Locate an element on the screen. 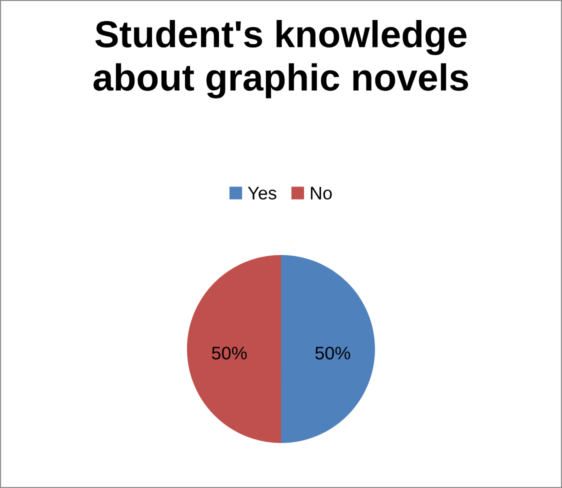 The width and height of the screenshot is (562, 488). chart-title: Student's knowledge about graphic novels is located at coordinates (281, 59).